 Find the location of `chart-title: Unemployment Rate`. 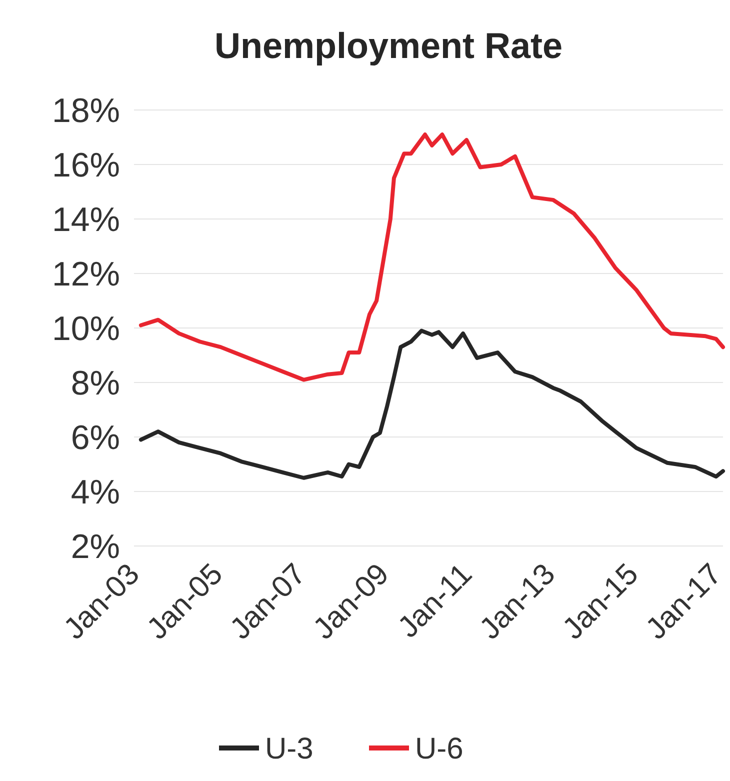

chart-title: Unemployment Rate is located at coordinates (388, 45).